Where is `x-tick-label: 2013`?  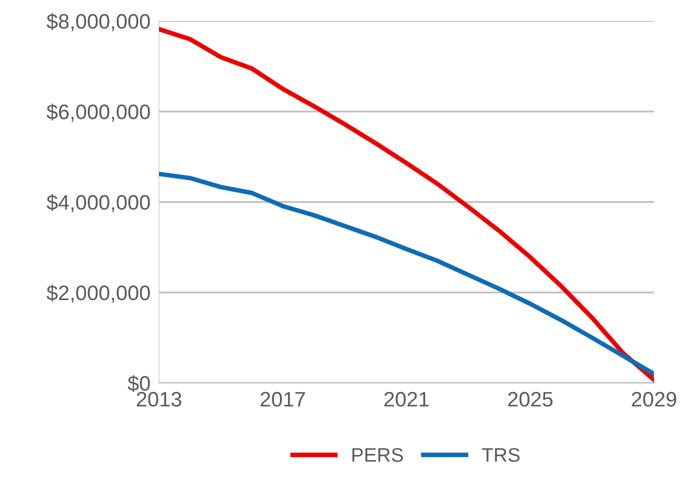 x-tick-label: 2013 is located at coordinates (159, 399).